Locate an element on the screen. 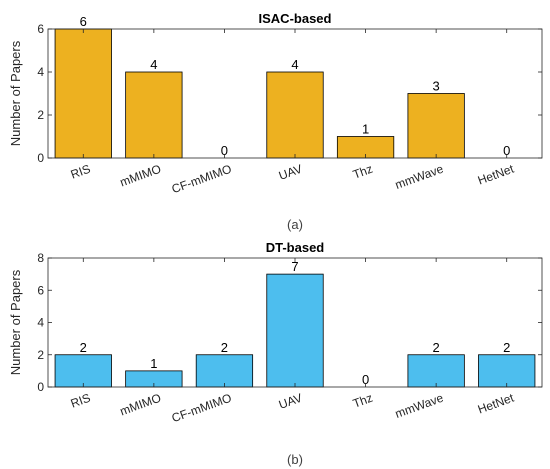 This screenshot has height=469, width=550. data-label: 6 is located at coordinates (83, 21).